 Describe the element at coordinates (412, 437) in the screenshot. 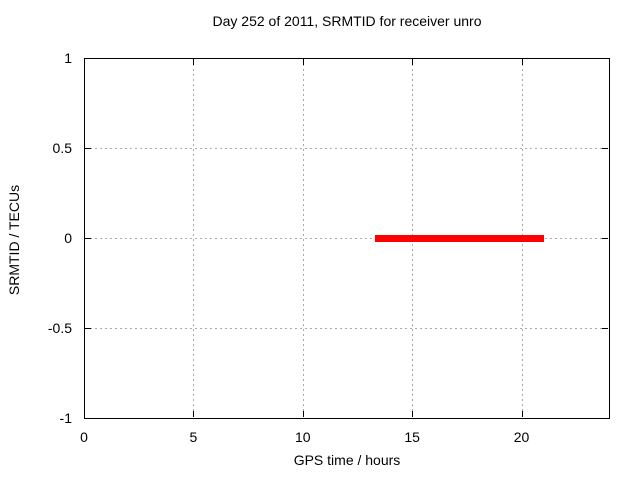

I see `x-tick-label: 15` at that location.